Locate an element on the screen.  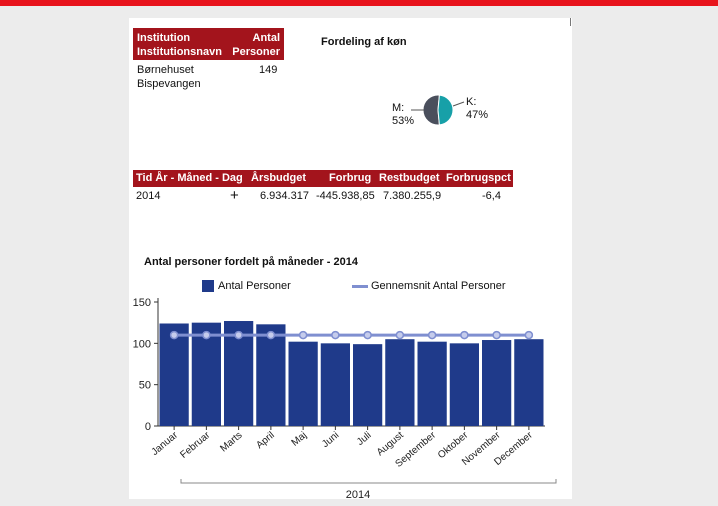
pie-label-female: K: 47% is located at coordinates (477, 109).